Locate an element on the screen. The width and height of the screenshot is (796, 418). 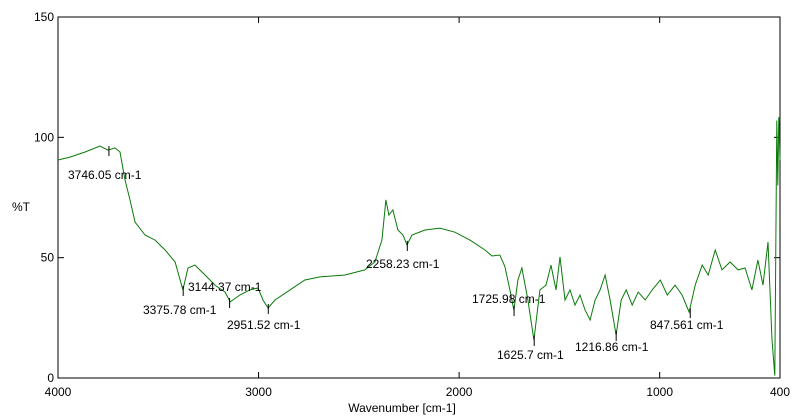
y-tick-label: 150 is located at coordinates (44, 17).